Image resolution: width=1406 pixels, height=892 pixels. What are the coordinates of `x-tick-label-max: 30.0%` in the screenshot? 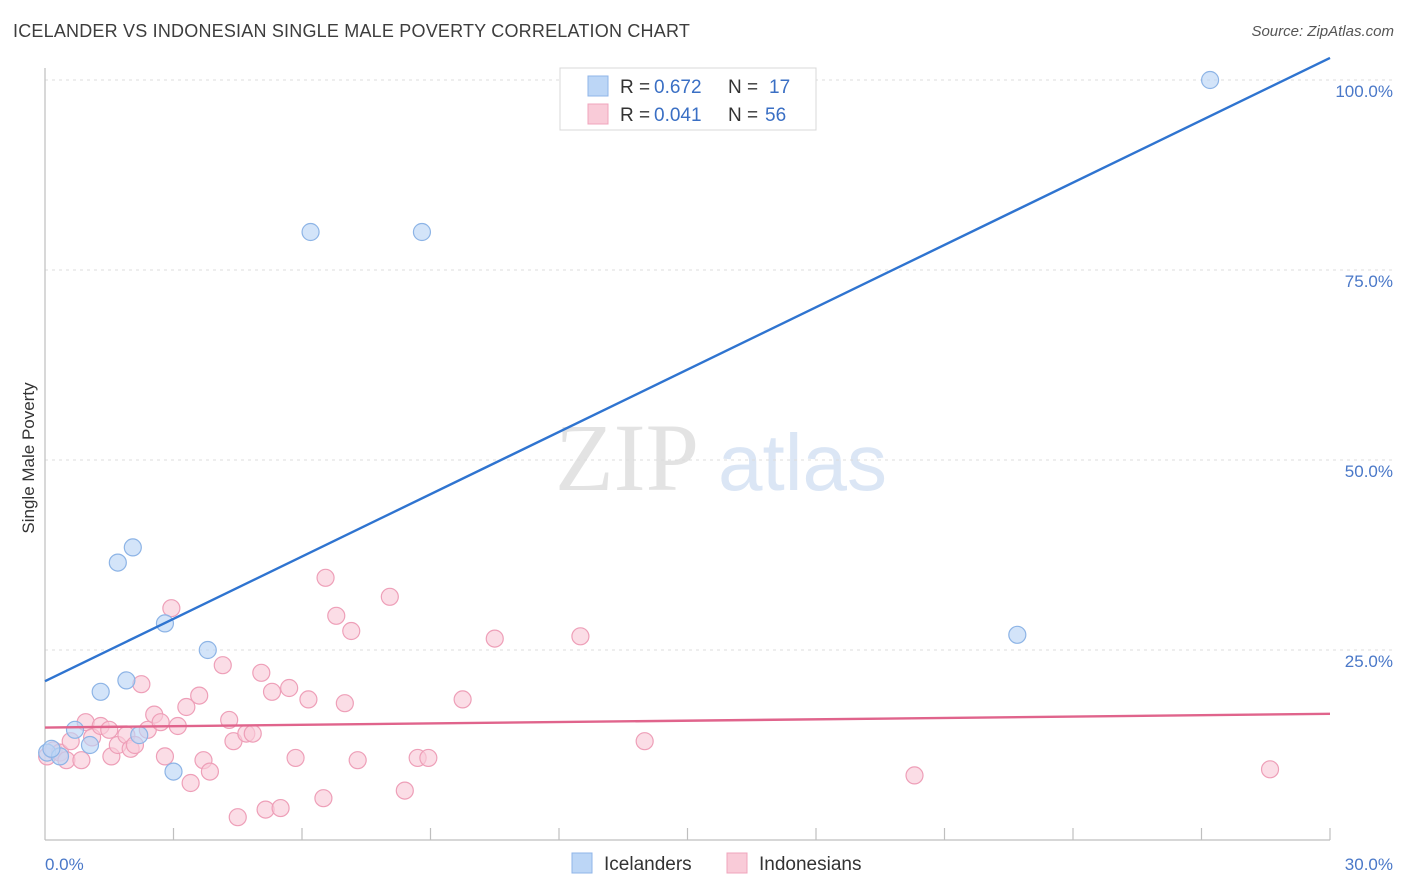 It's located at (1369, 864).